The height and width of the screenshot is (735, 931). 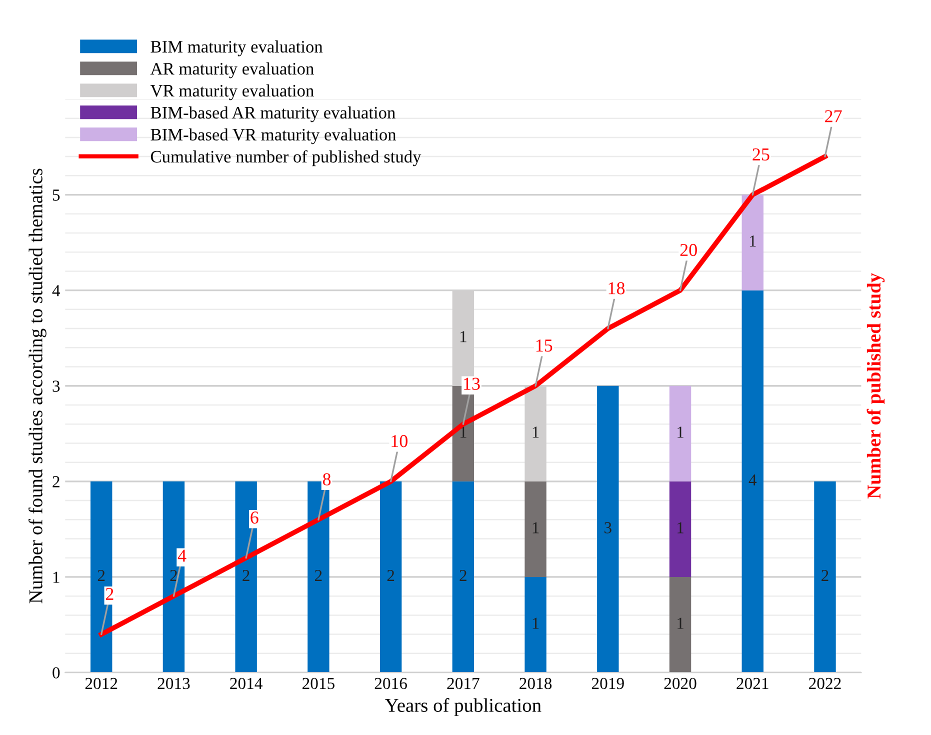 I want to click on y-tick-label: 5, so click(x=56, y=195).